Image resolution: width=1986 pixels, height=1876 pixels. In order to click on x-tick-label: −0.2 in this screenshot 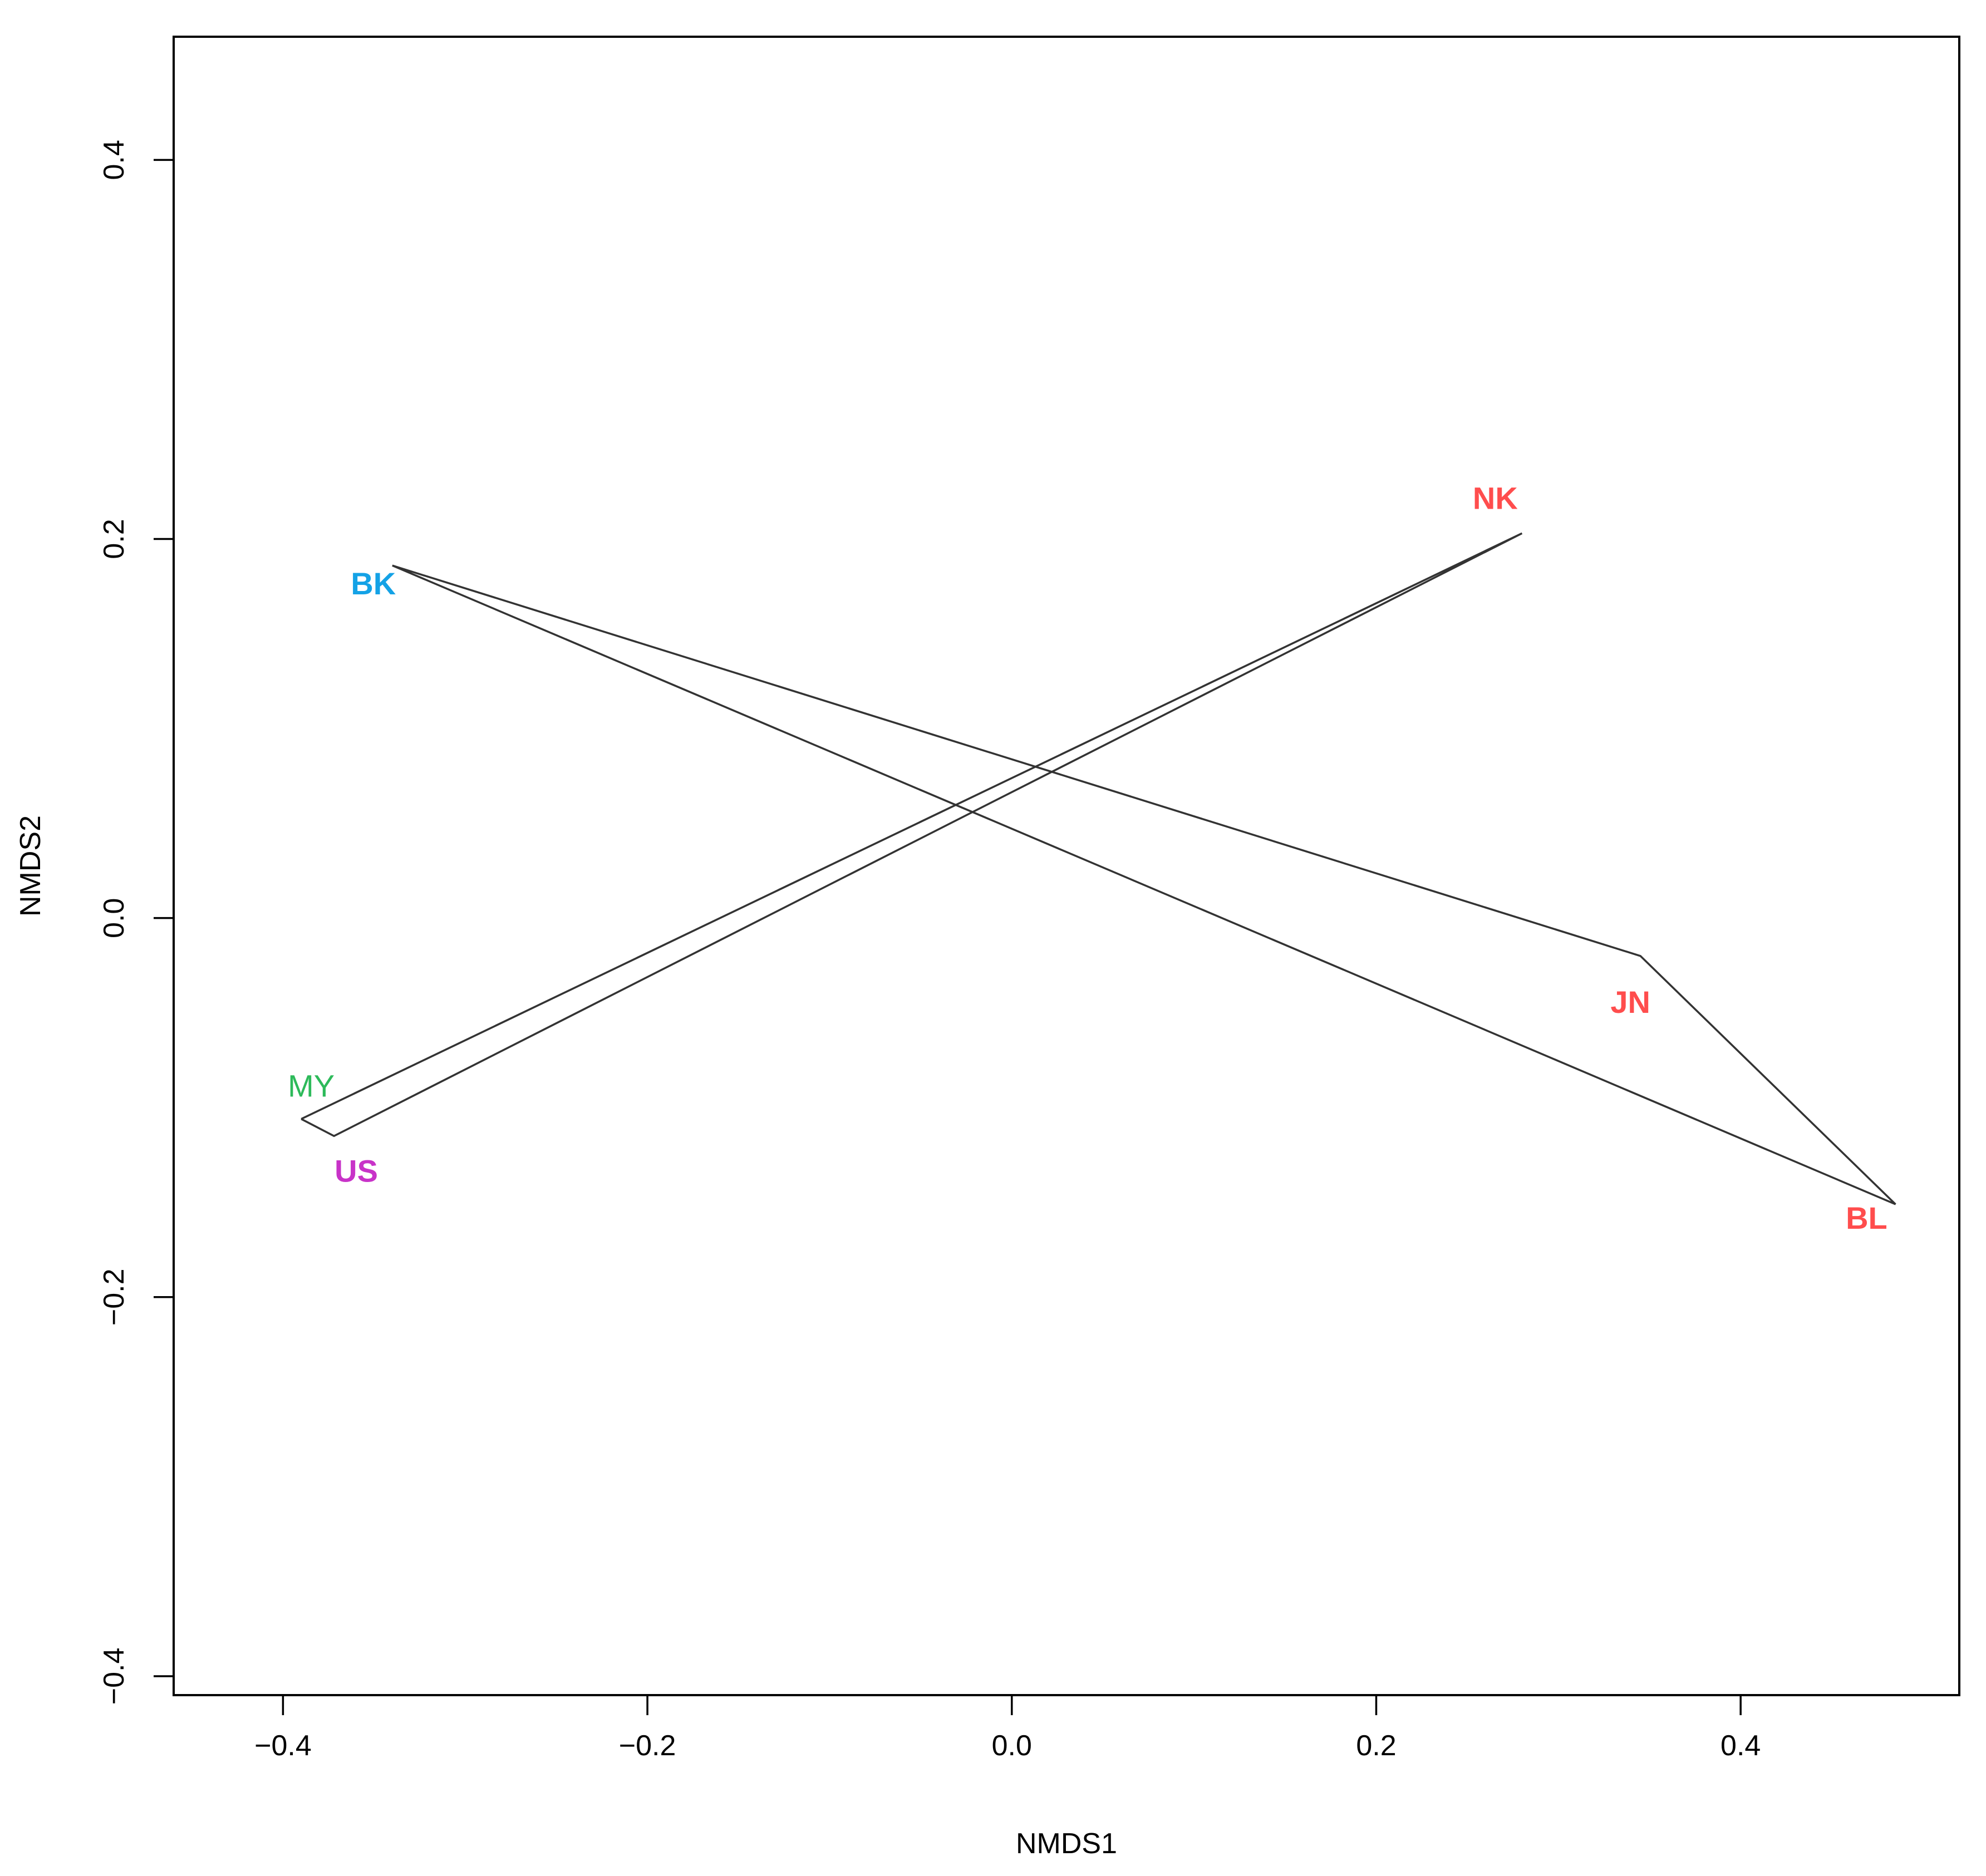, I will do `click(647, 1746)`.